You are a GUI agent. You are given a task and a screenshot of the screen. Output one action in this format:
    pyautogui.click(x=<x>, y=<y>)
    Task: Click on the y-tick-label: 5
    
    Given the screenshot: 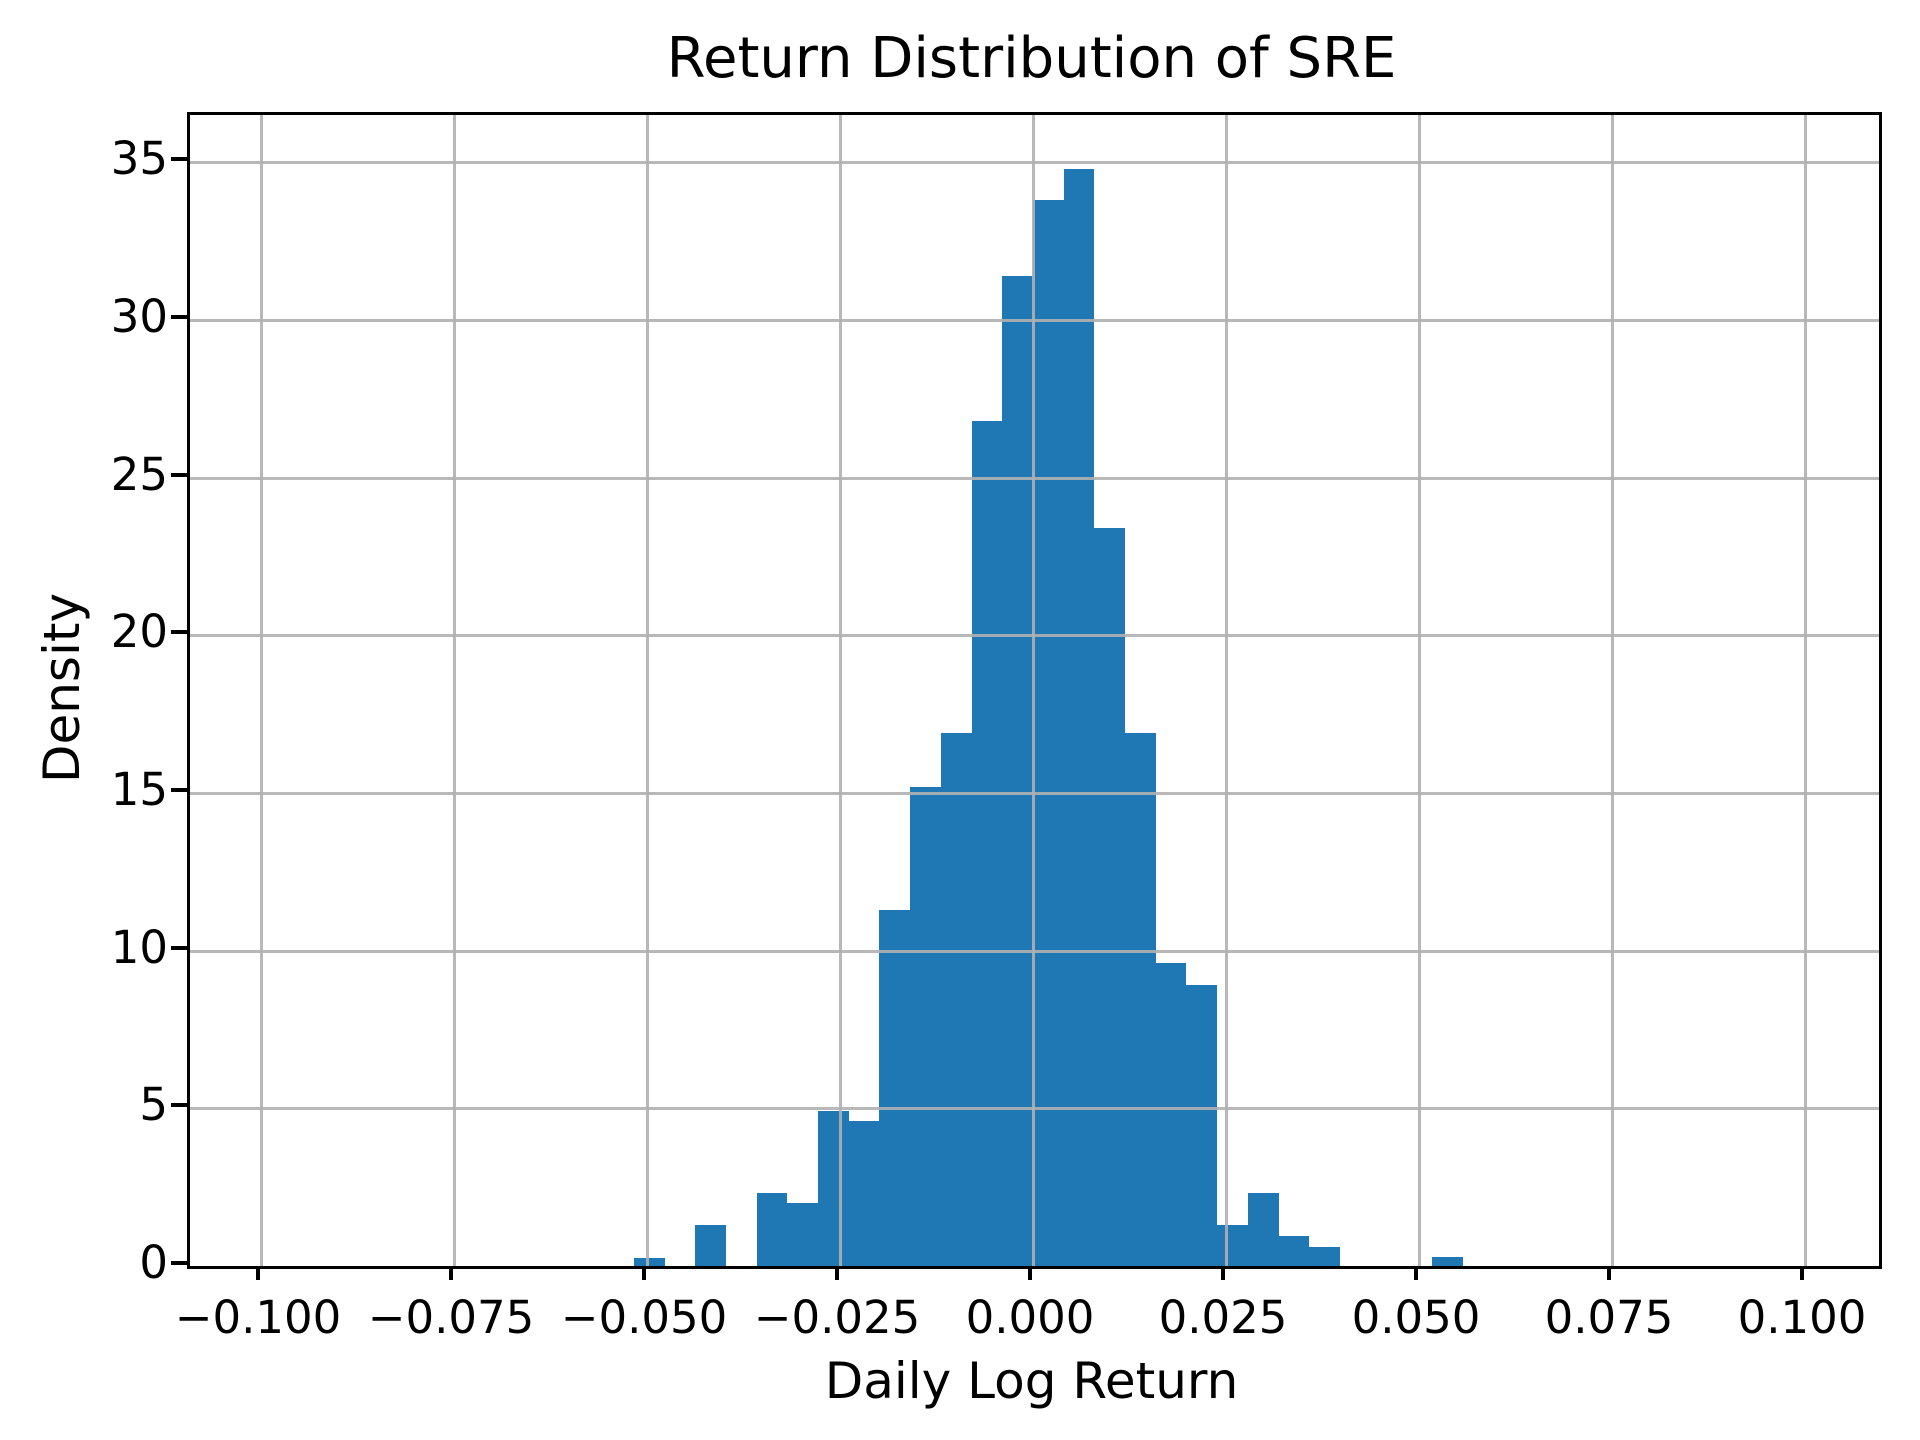 What is the action you would take?
    pyautogui.click(x=153, y=1104)
    